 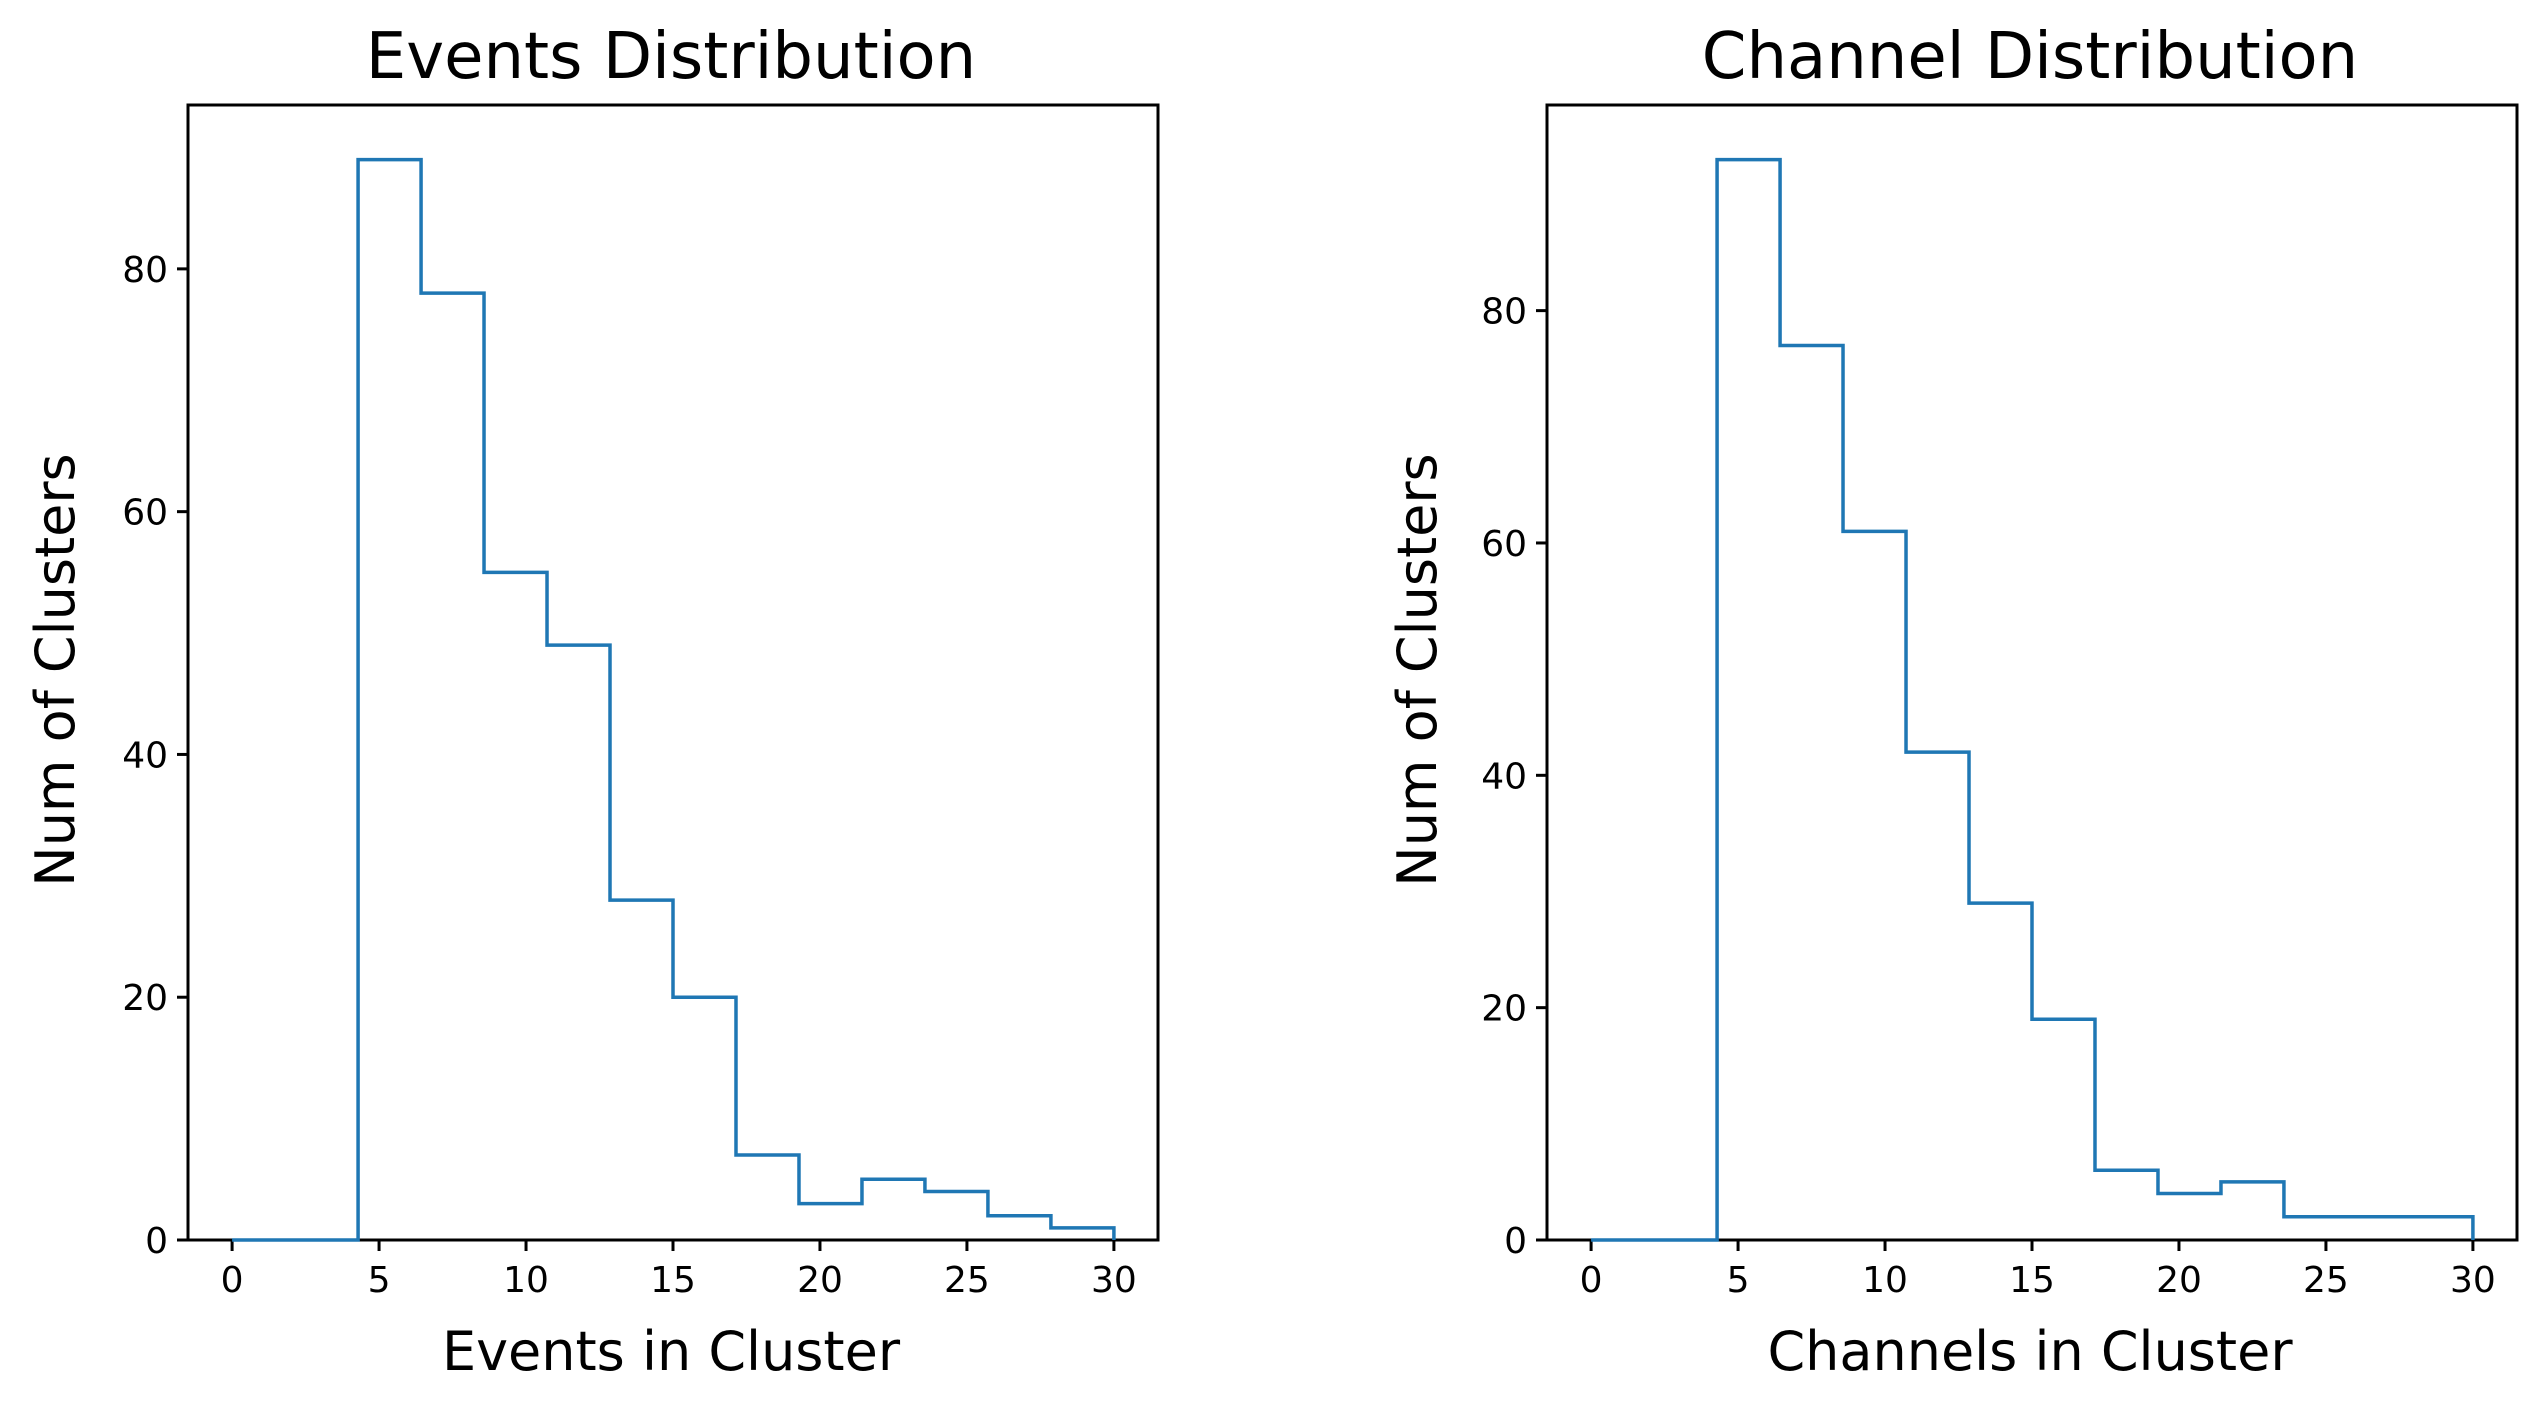 What do you see at coordinates (671, 1351) in the screenshot?
I see `x-axis-label: Events in Cluster` at bounding box center [671, 1351].